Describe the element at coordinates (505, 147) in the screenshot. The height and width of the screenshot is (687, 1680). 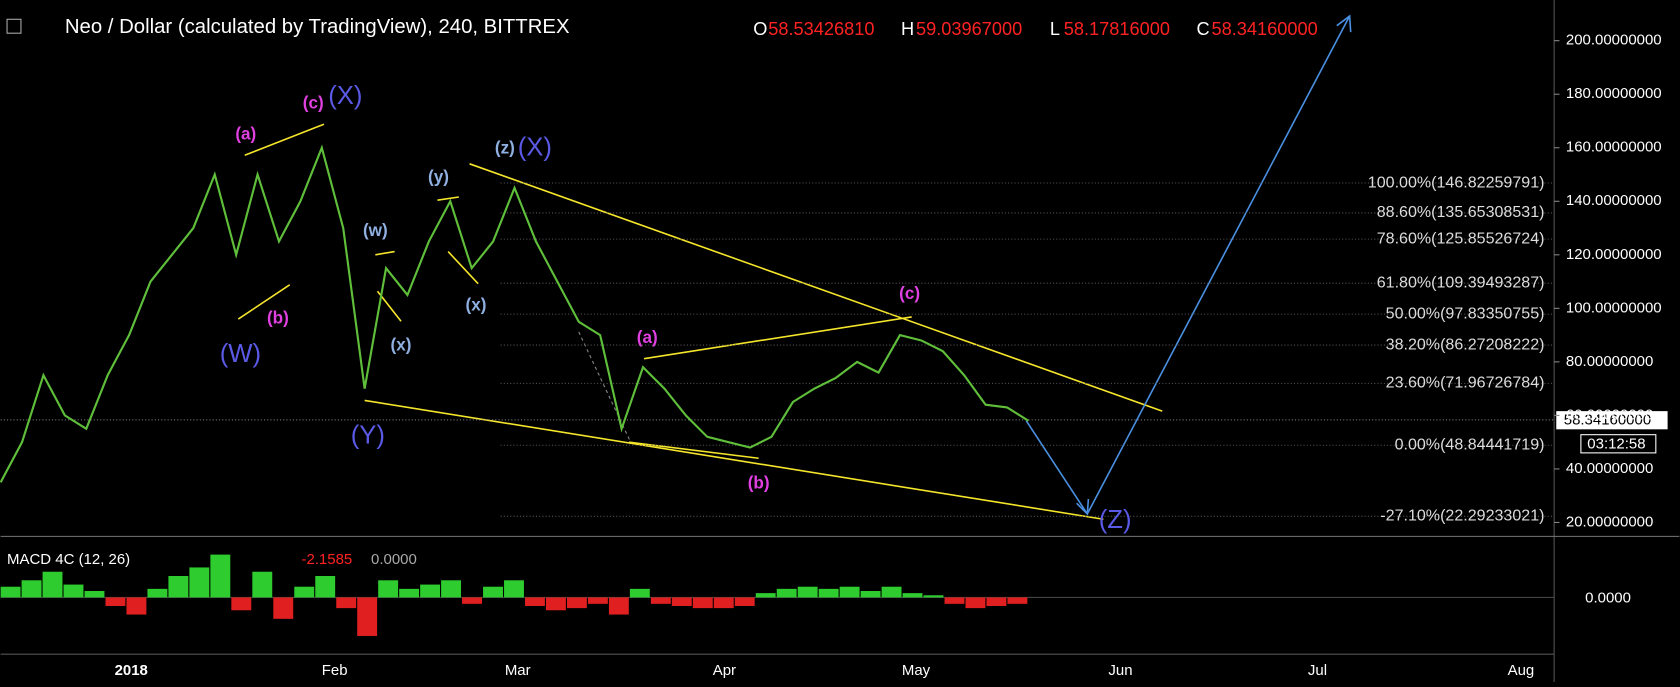
I see `wave-label: (z)` at that location.